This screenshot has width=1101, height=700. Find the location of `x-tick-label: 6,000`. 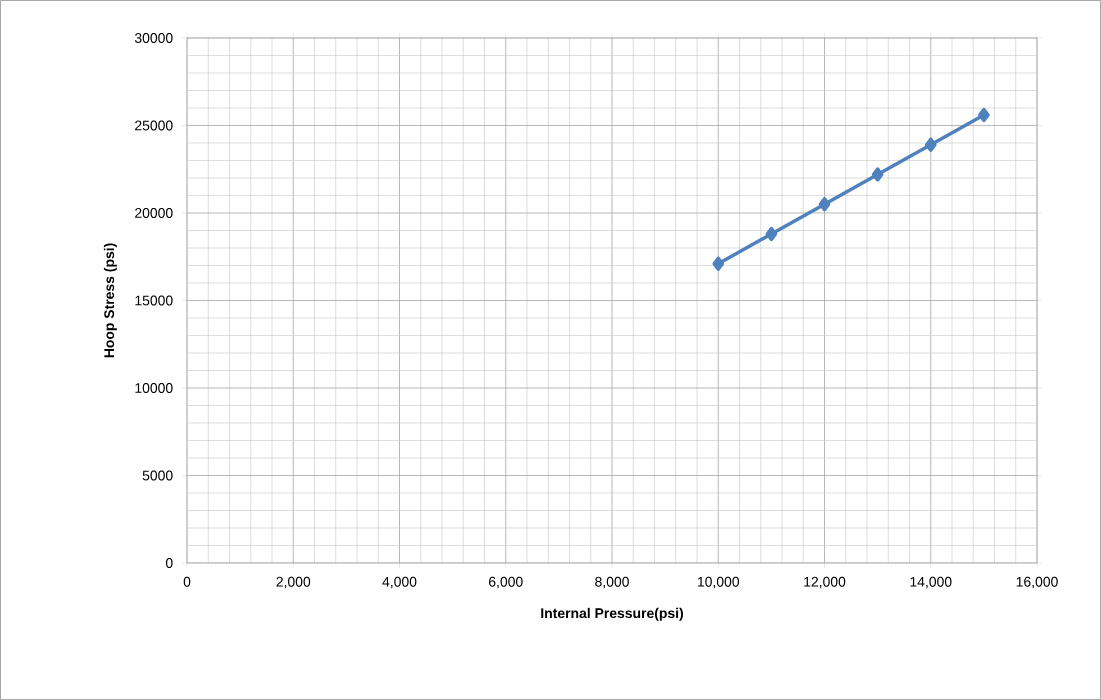

x-tick-label: 6,000 is located at coordinates (506, 582).